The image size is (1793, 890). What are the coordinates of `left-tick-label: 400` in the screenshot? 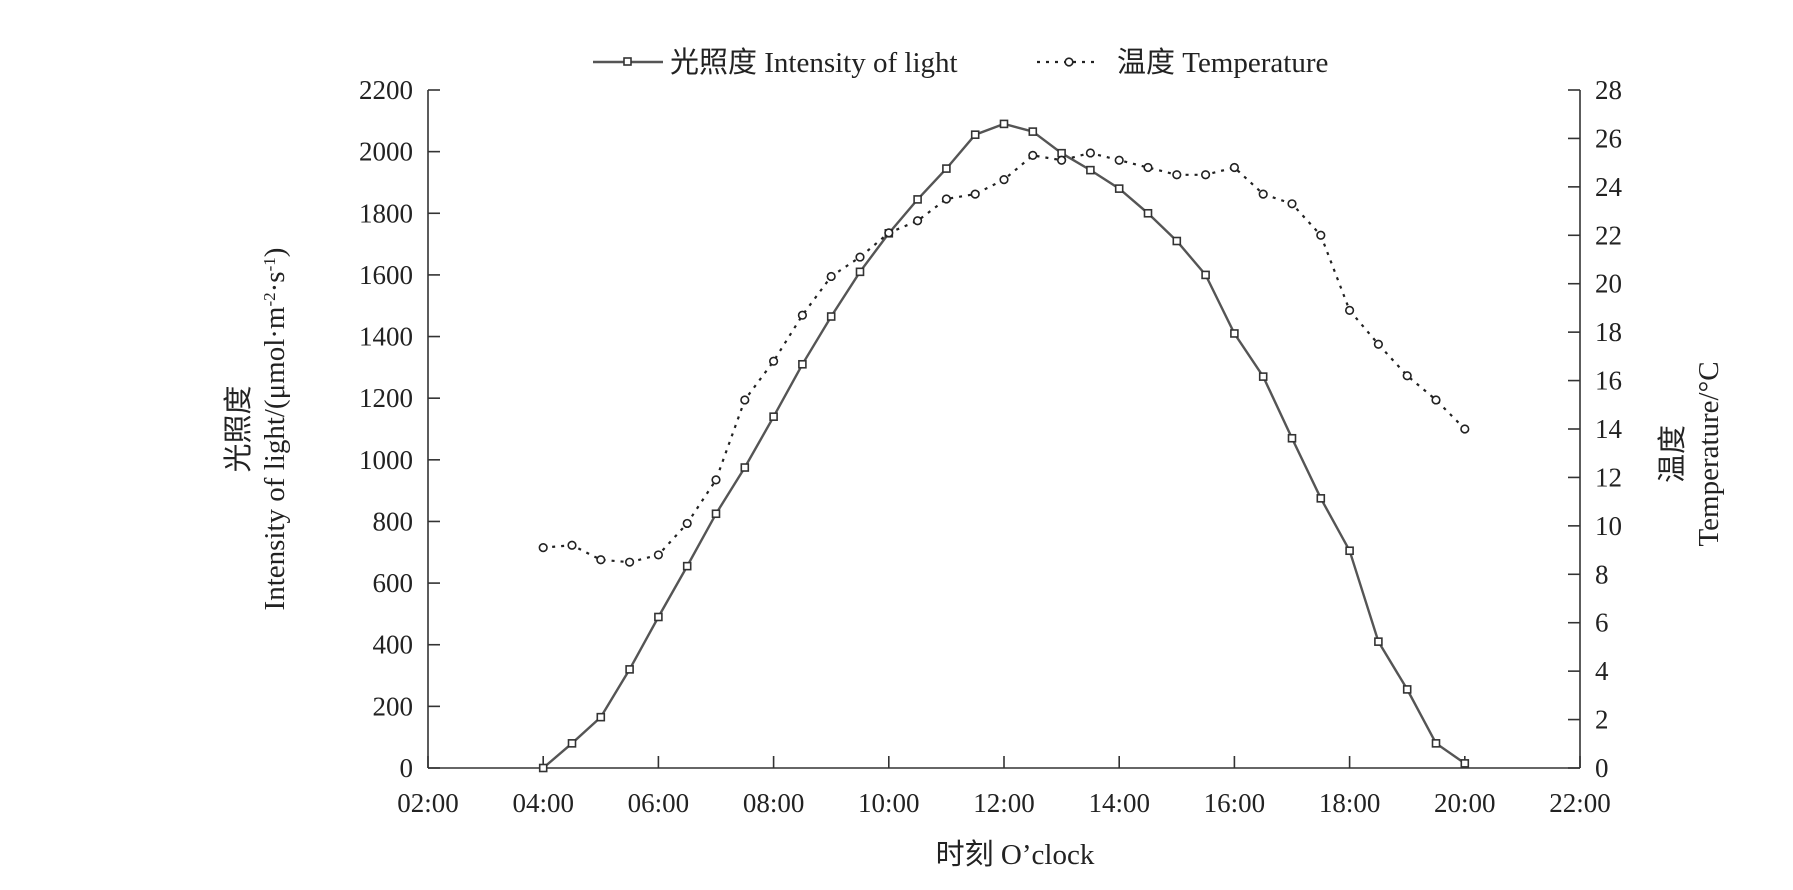 It's located at (393, 645).